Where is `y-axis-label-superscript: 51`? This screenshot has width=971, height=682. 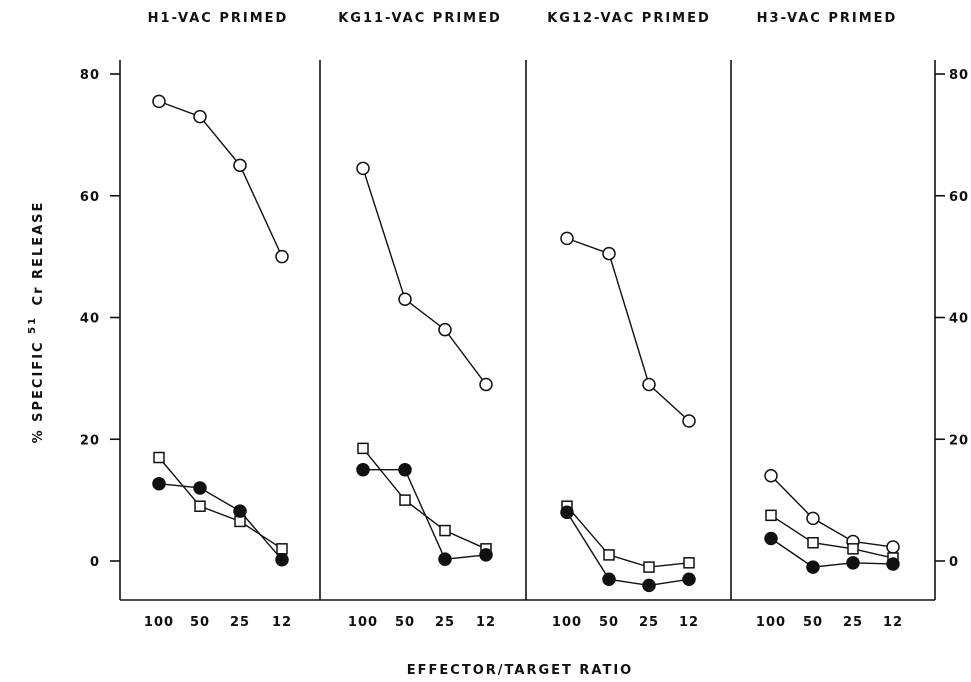
y-axis-label-superscript: 51 is located at coordinates (32, 325).